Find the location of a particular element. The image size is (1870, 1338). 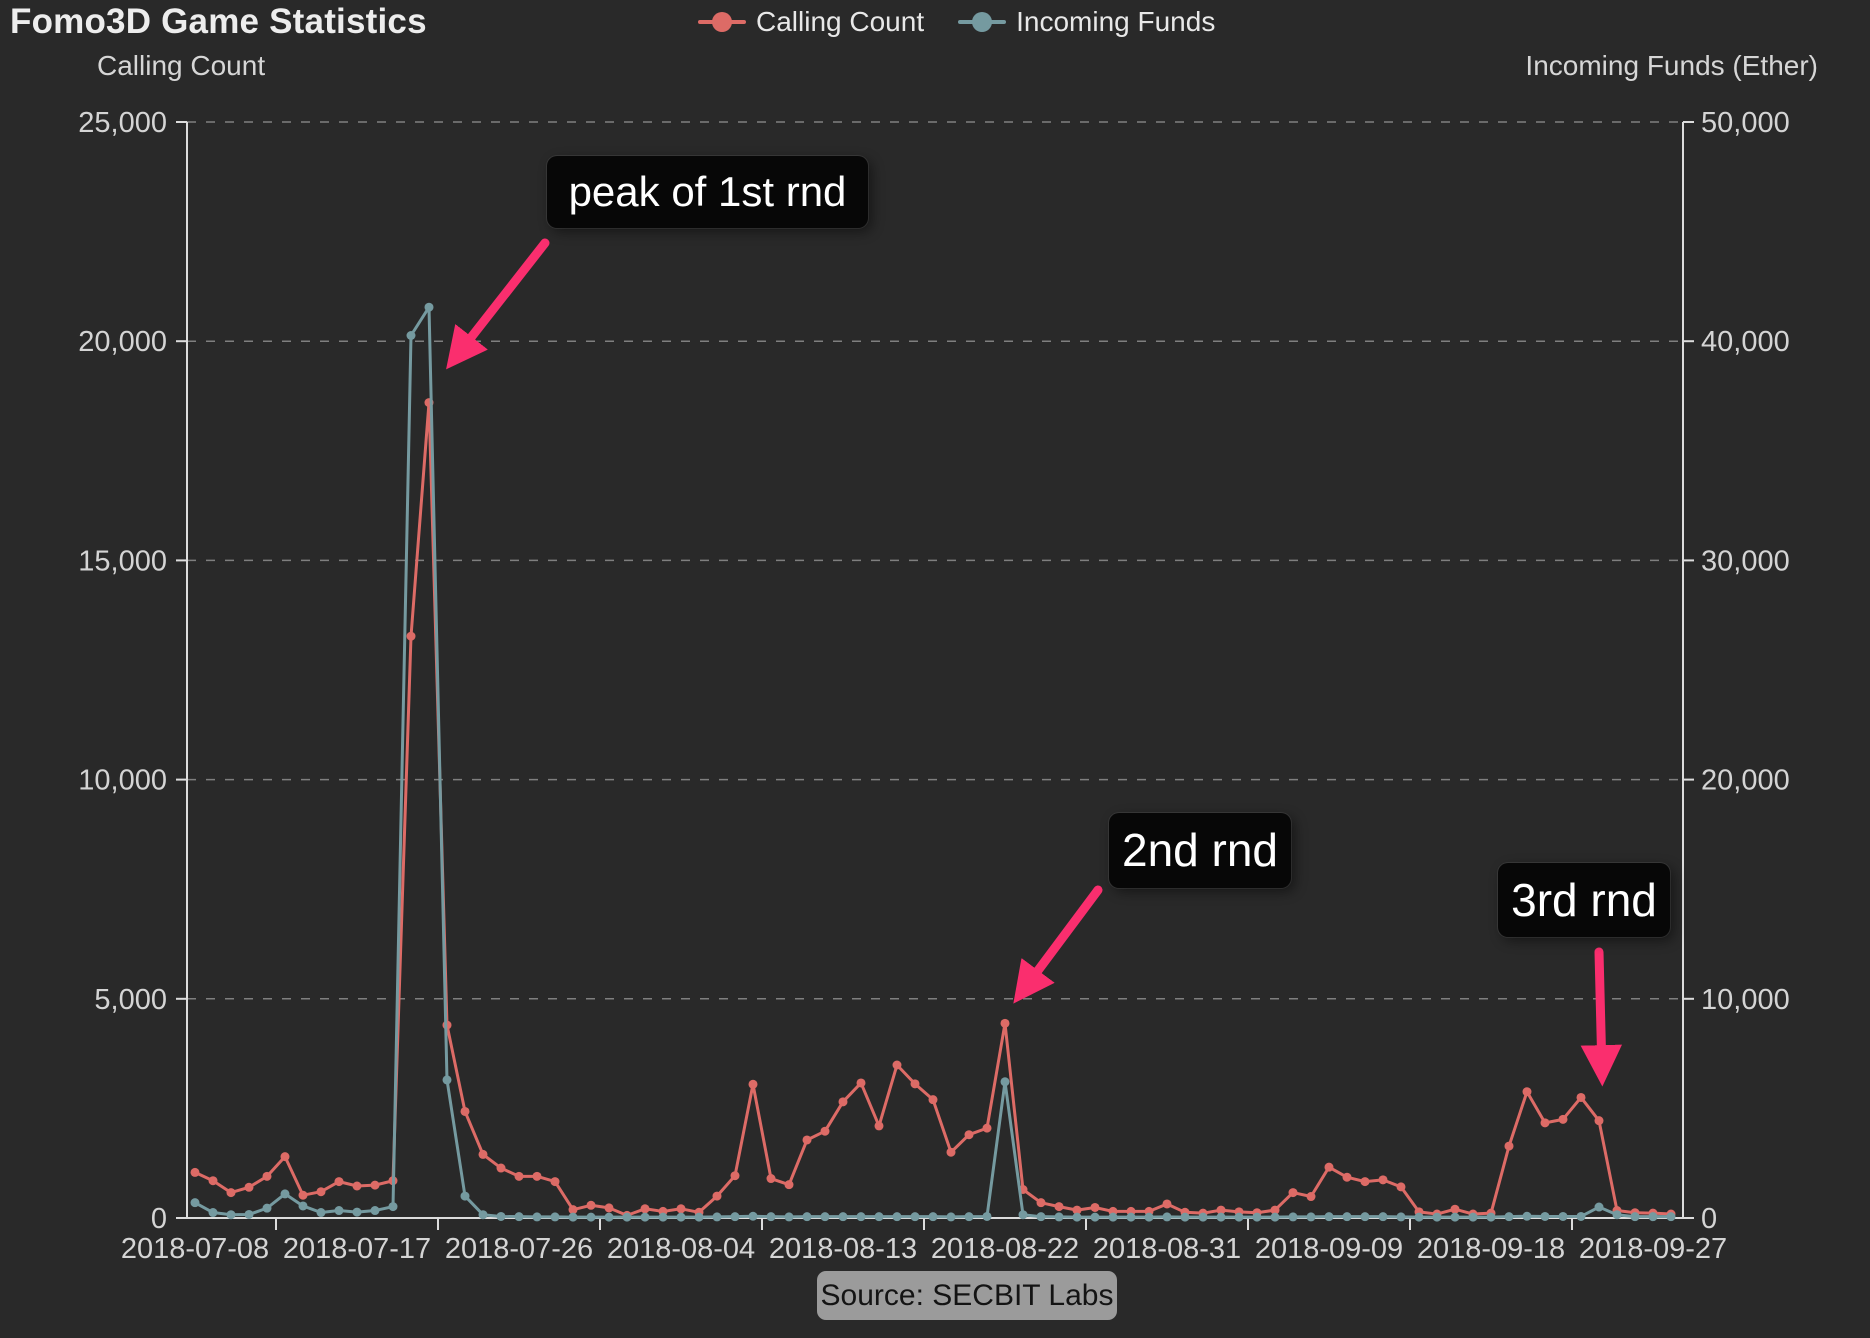

incoming-funds-legend-marker-icon is located at coordinates (982, 22).